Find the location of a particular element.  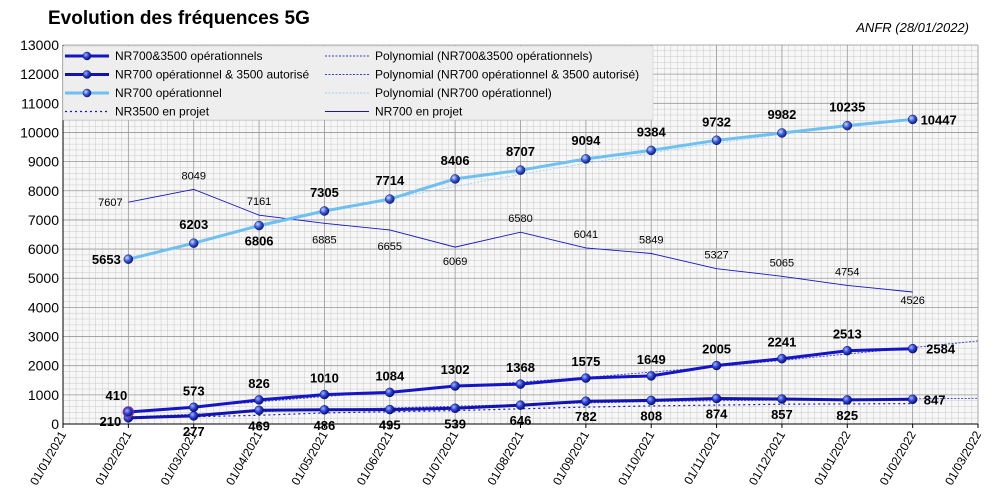

y-tick-label: 5000 is located at coordinates (43, 278).